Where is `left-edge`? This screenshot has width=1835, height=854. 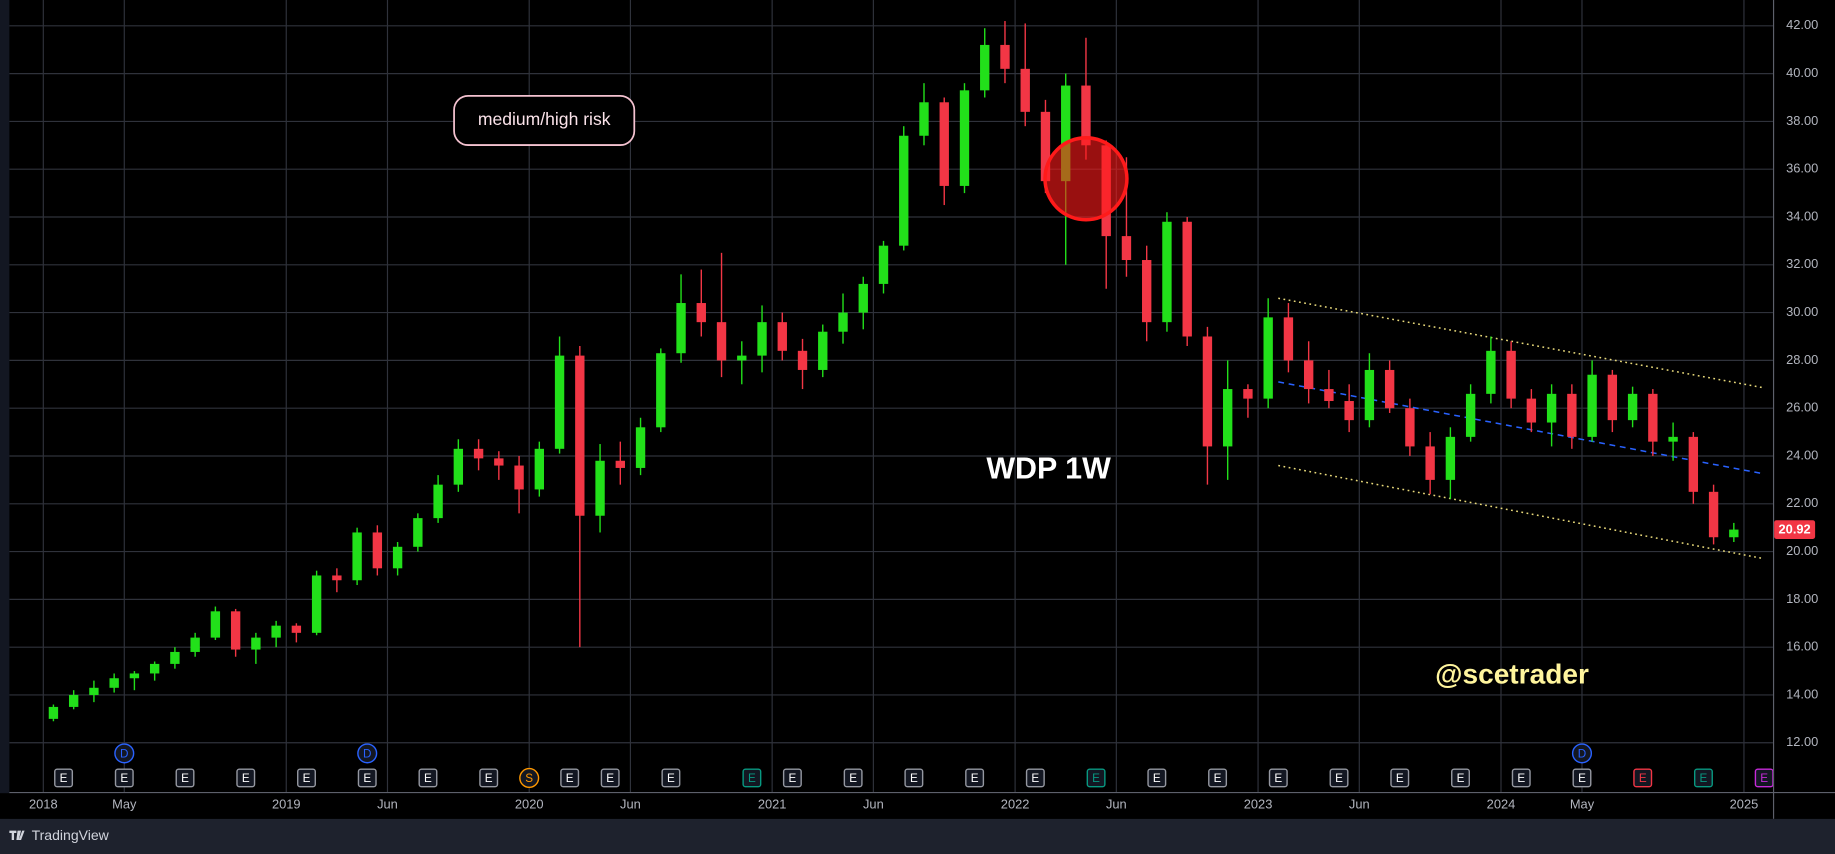
left-edge is located at coordinates (5, 409).